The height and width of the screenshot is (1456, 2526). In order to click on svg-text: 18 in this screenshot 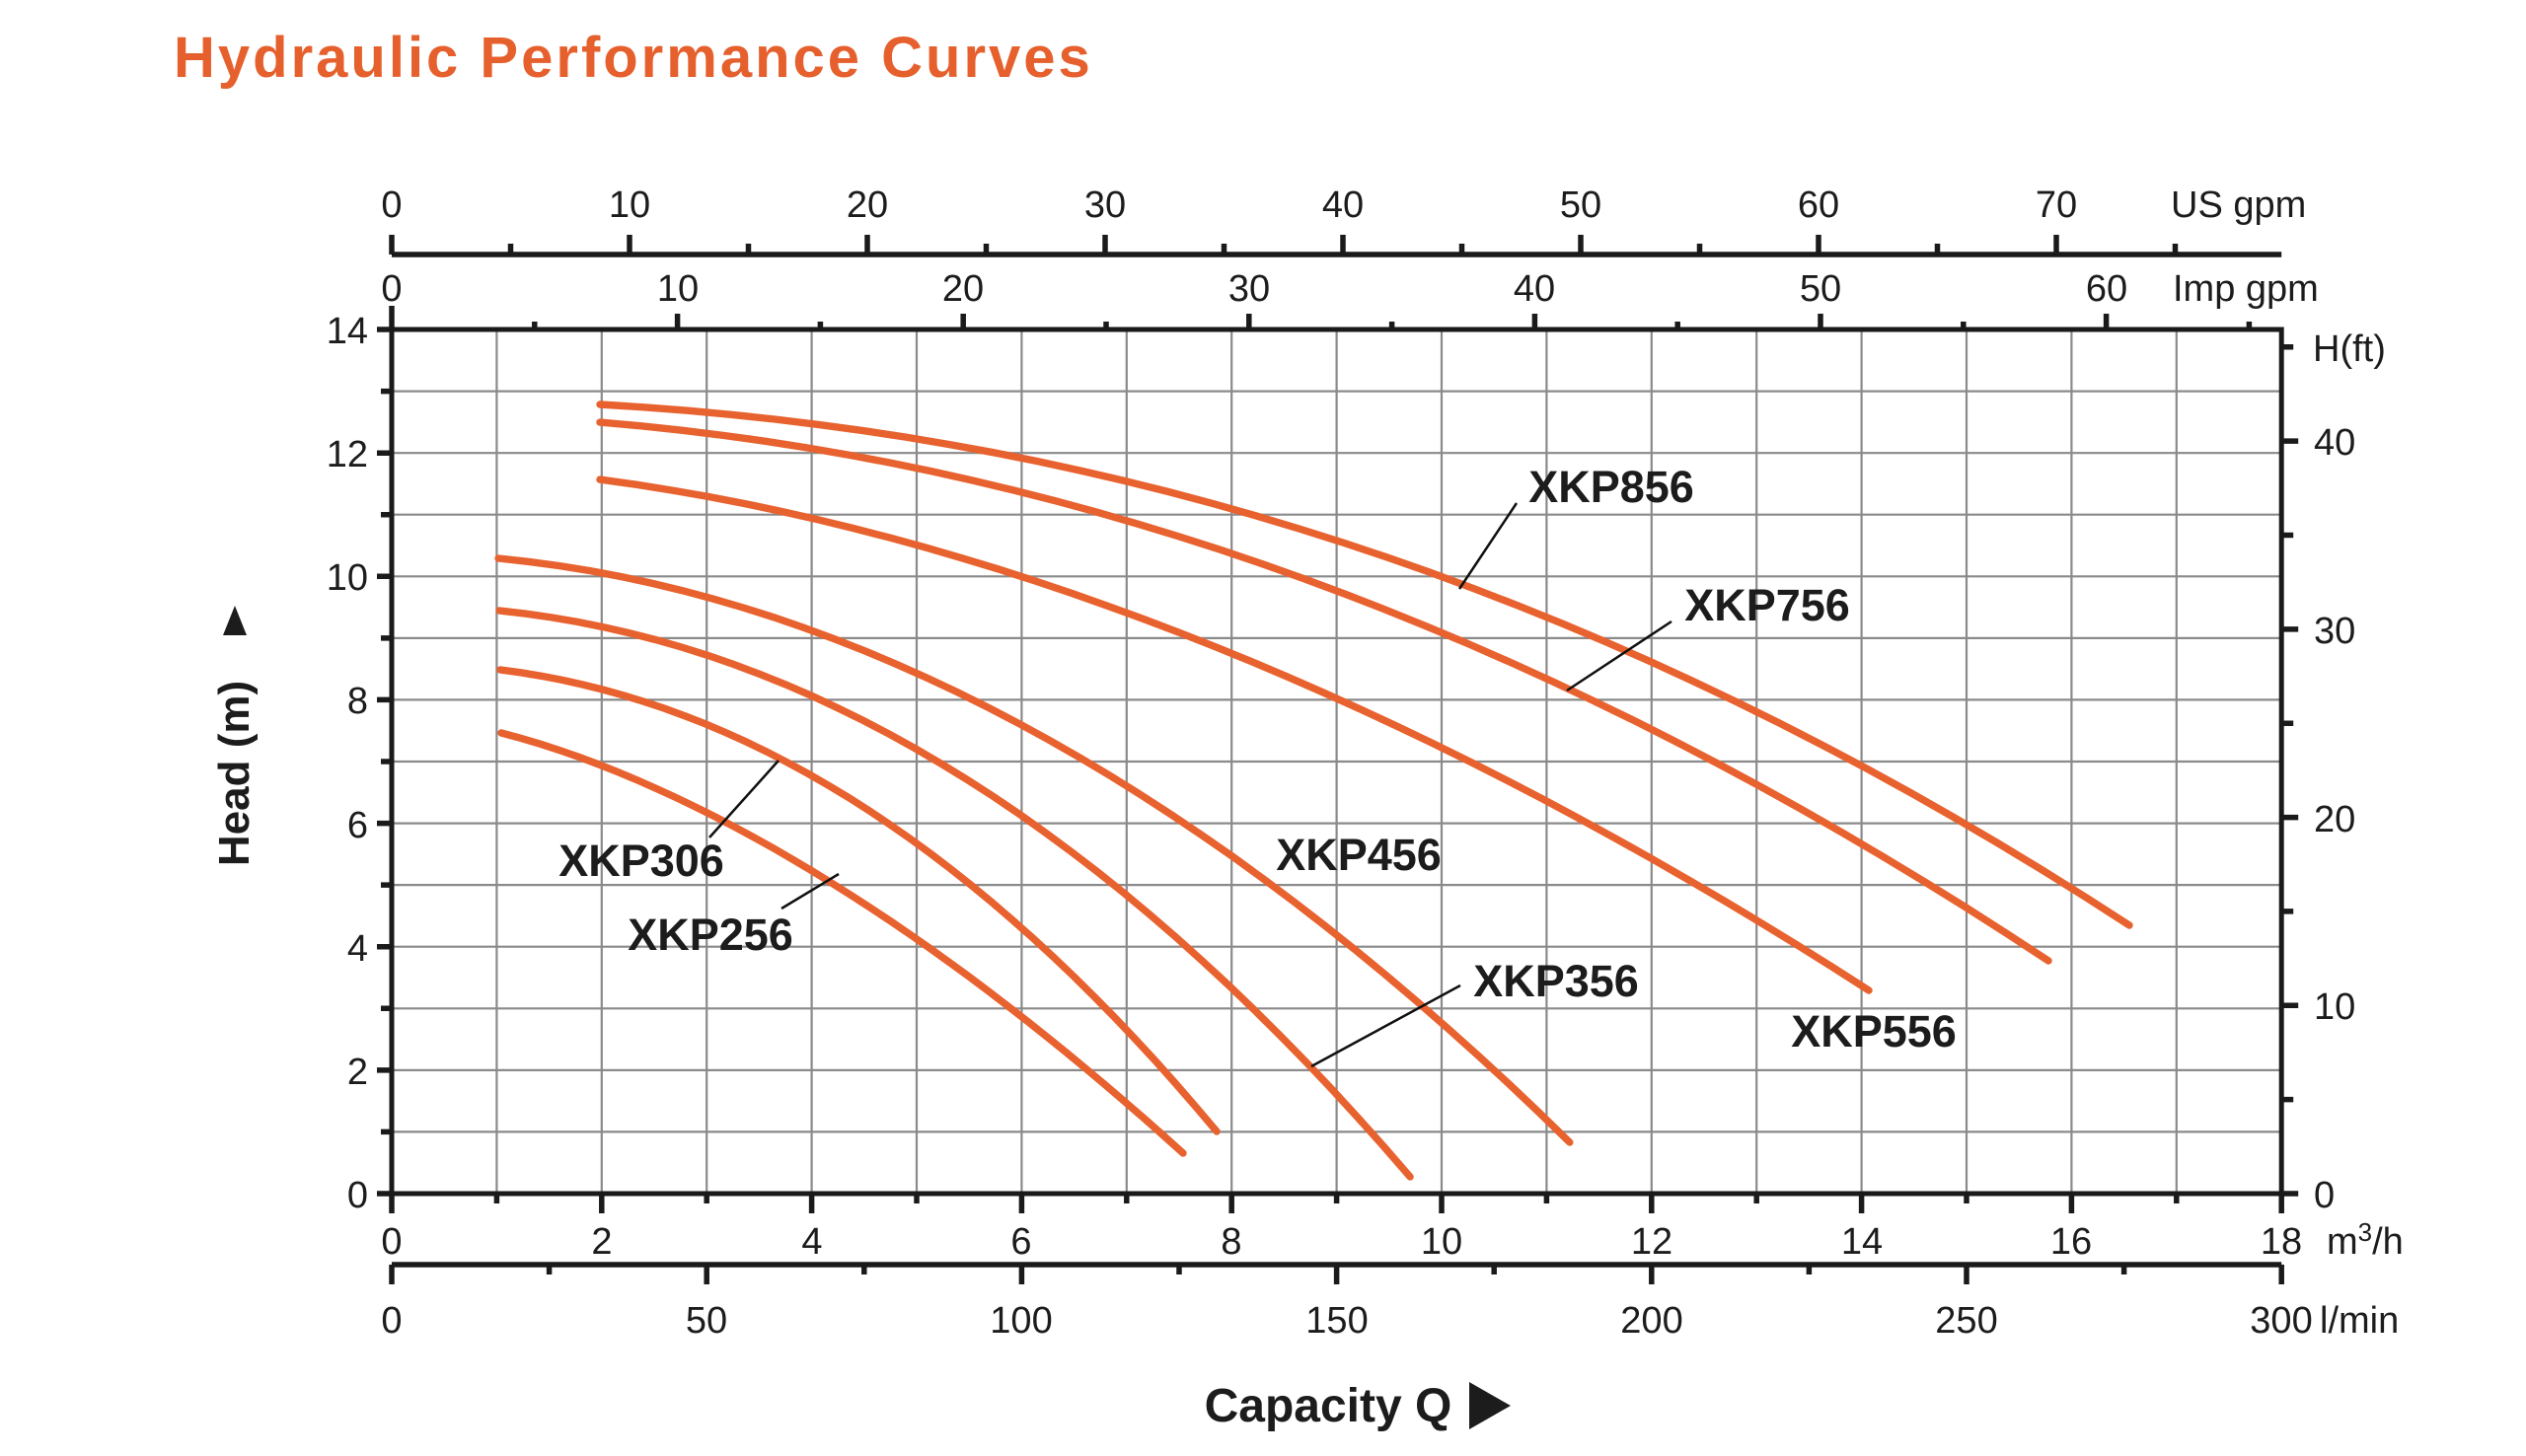, I will do `click(2281, 1242)`.